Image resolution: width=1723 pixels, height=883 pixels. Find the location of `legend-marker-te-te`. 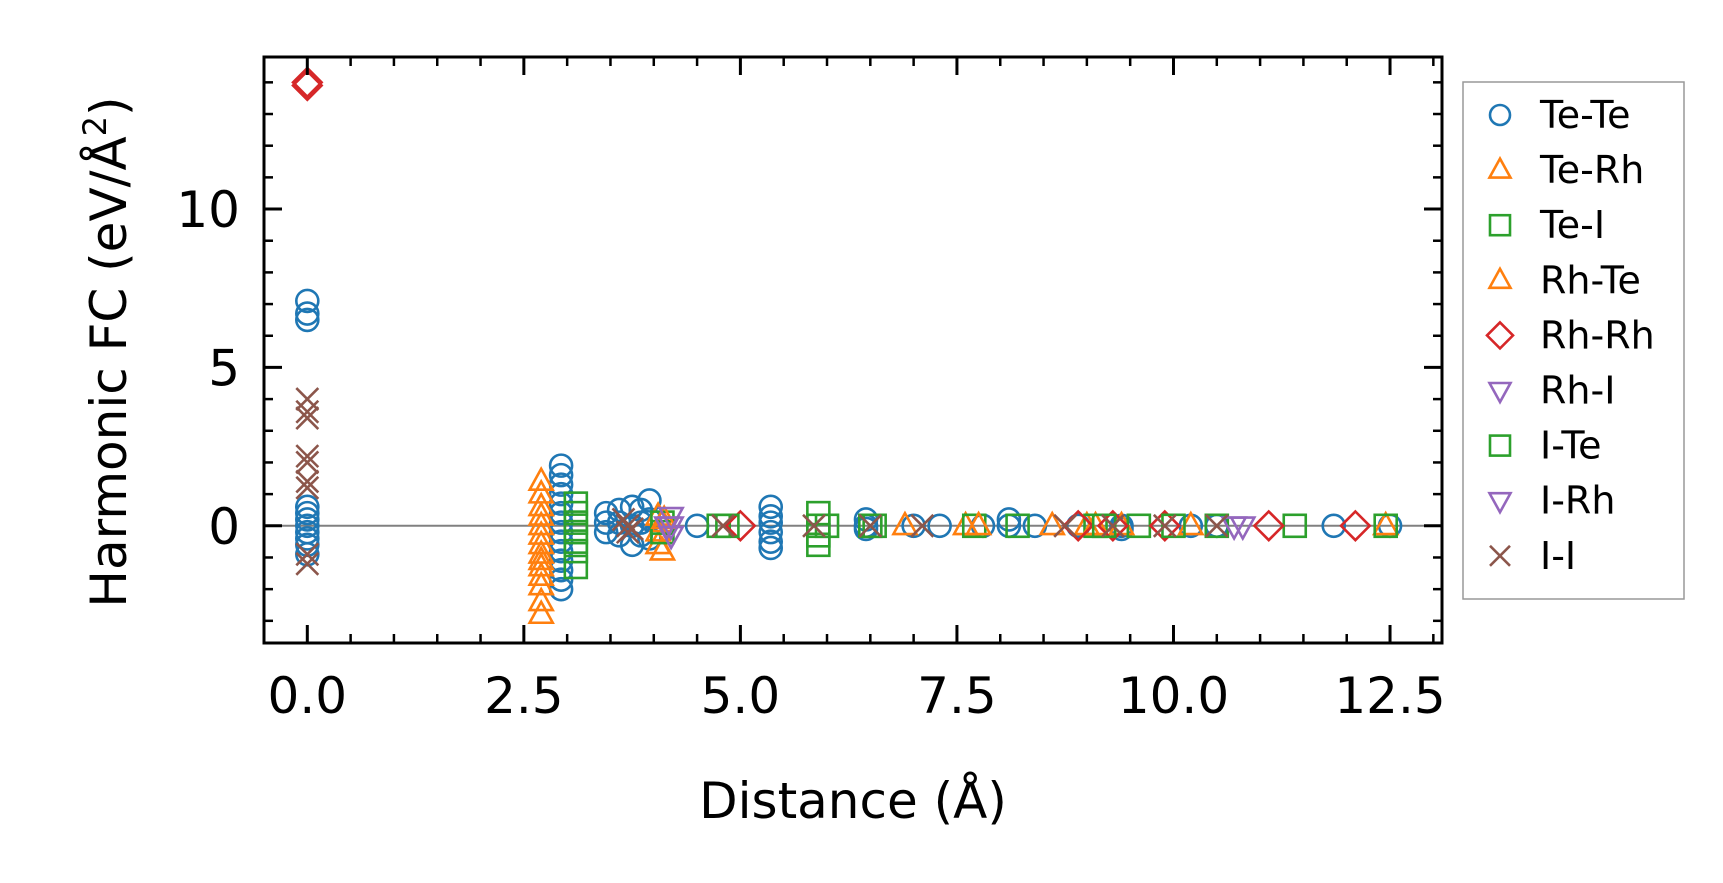

legend-marker-te-te is located at coordinates (1500, 115).